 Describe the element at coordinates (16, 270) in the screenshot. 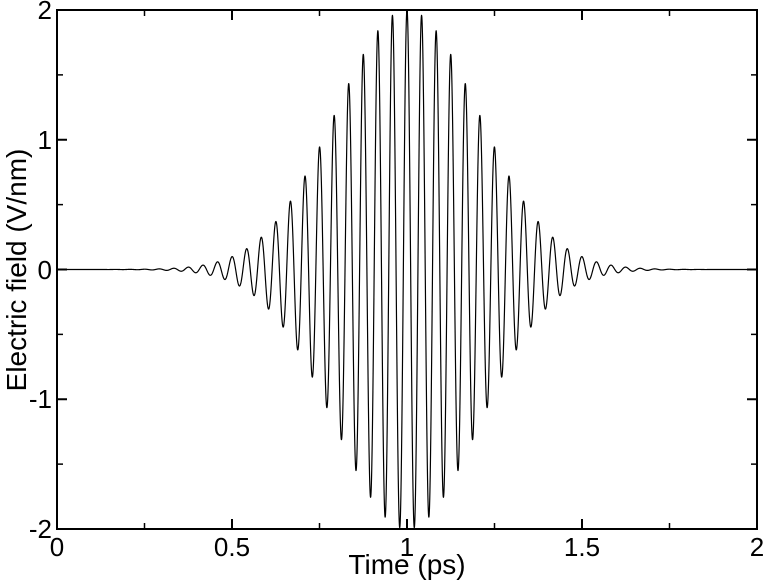

I see `y-axis-title: Electric field (V/nm)` at that location.